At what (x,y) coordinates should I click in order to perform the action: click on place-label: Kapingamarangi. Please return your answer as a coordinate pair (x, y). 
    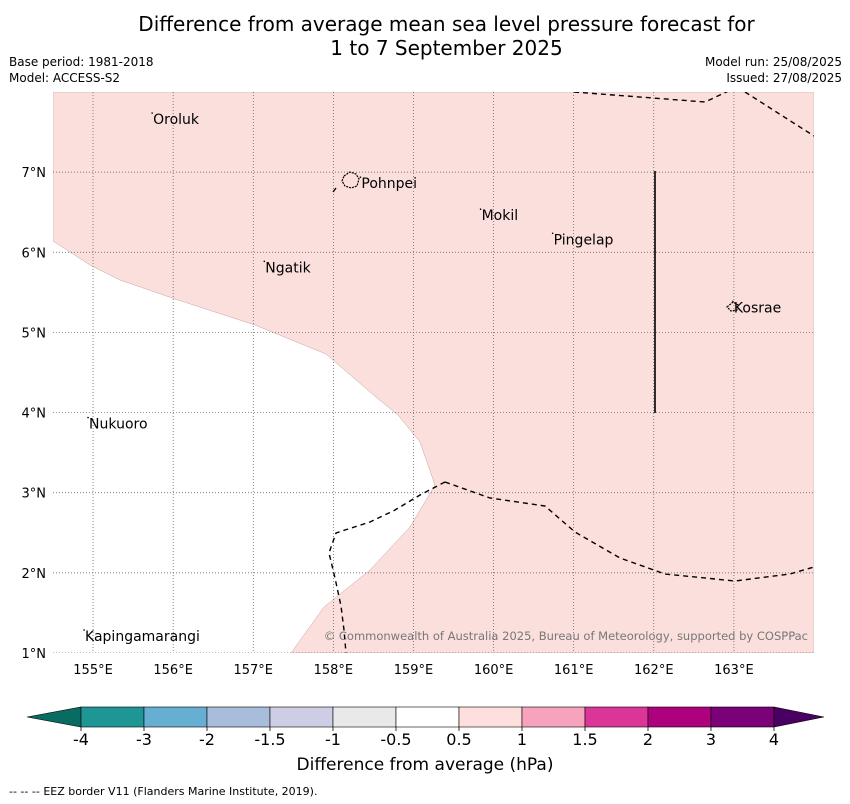
    Looking at the image, I should click on (142, 637).